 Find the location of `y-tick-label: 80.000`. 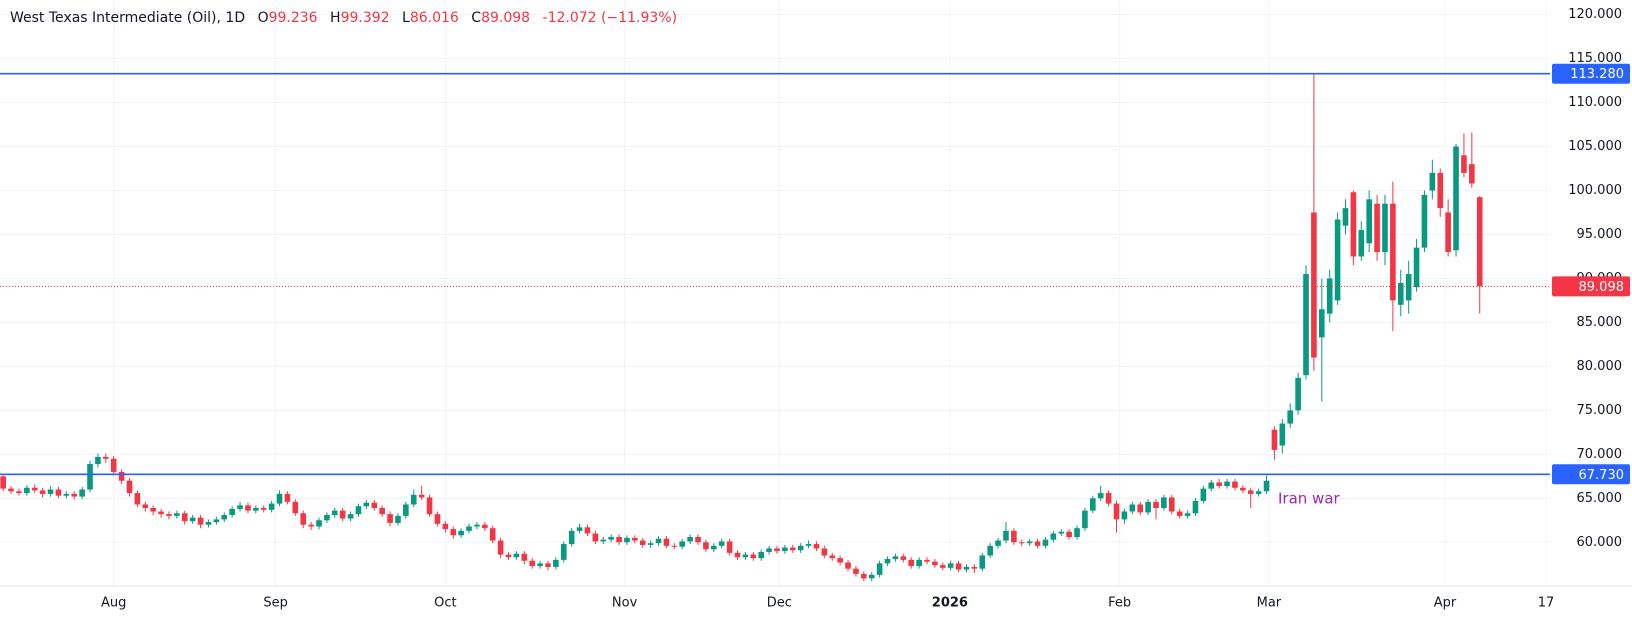

y-tick-label: 80.000 is located at coordinates (1600, 366).